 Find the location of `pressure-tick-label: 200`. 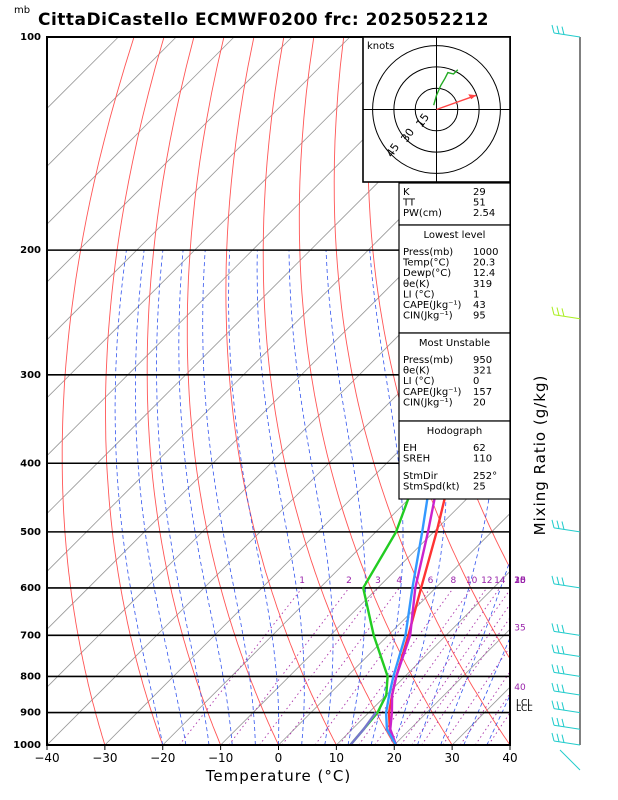

pressure-tick-label: 200 is located at coordinates (30, 250).